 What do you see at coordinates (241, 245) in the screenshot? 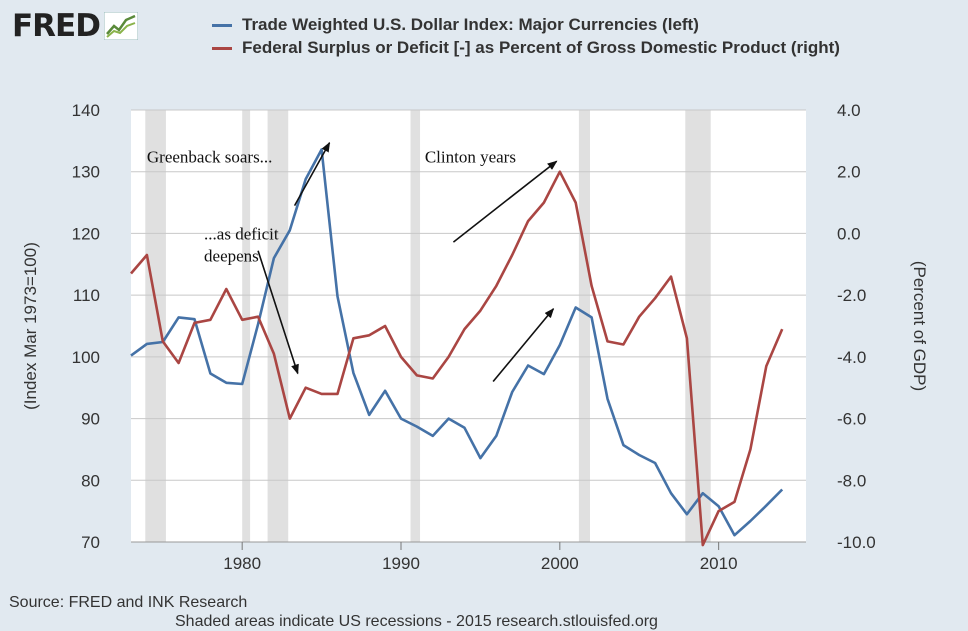
I see `annotation-text: ...as deficit deepens` at bounding box center [241, 245].